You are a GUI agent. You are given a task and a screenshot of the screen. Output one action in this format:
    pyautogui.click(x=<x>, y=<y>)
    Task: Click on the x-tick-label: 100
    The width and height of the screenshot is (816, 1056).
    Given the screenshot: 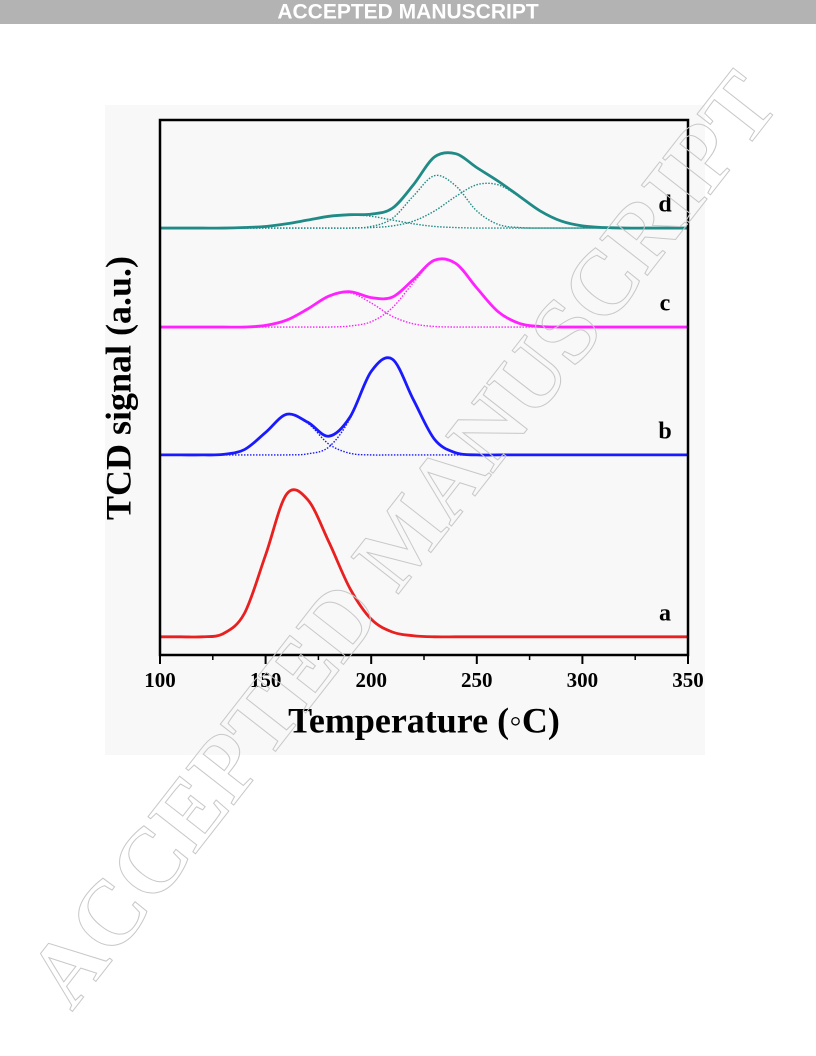 What is the action you would take?
    pyautogui.click(x=160, y=680)
    